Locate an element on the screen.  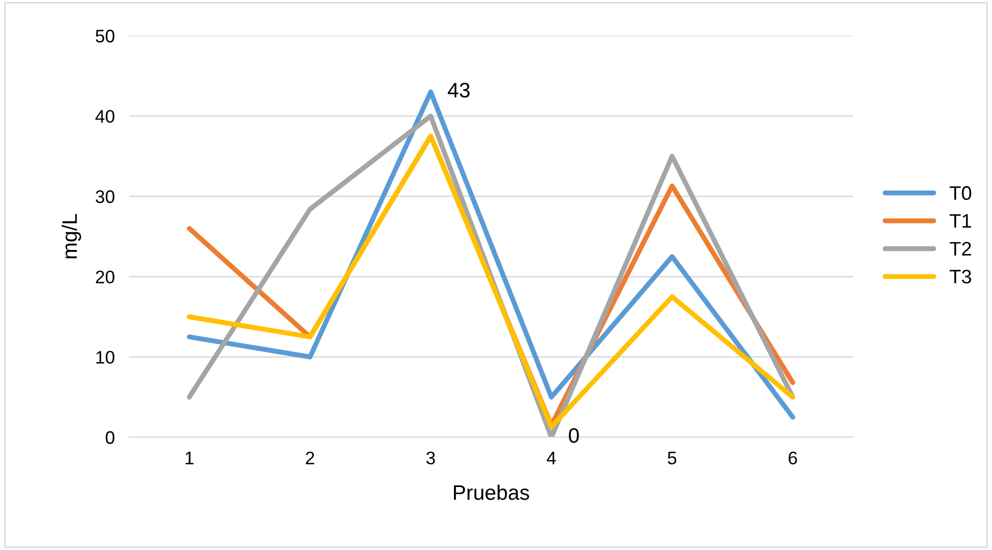
y-tick-label: 20 is located at coordinates (105, 277).